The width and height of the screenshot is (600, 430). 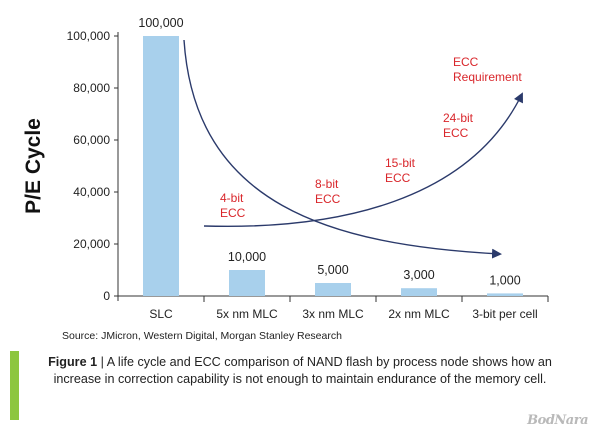 I want to click on ecc-annotation: Requirement, so click(x=487, y=77).